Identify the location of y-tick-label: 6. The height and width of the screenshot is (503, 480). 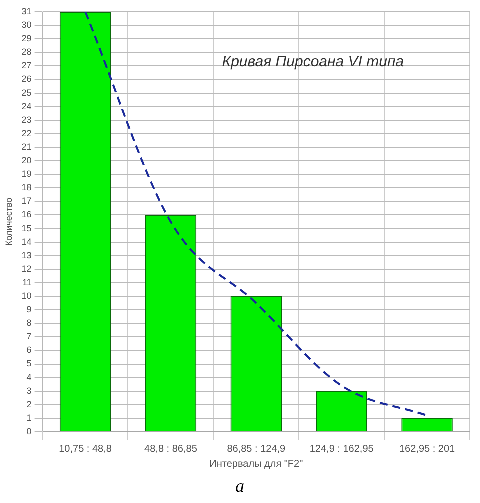
(29, 350).